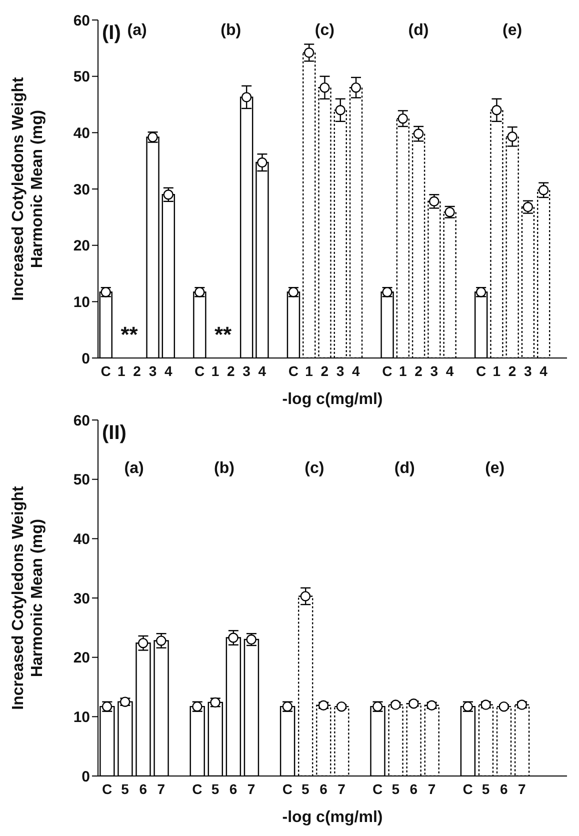  I want to click on annotation: (II), so click(114, 433).